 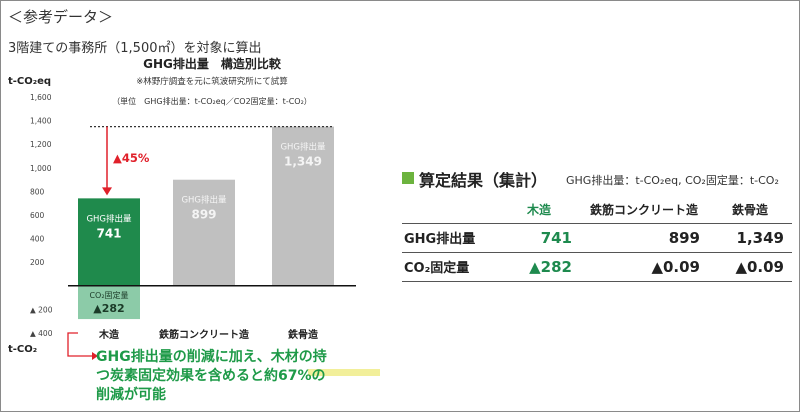 I want to click on x-category-label: 鉄骨造, so click(x=303, y=334).